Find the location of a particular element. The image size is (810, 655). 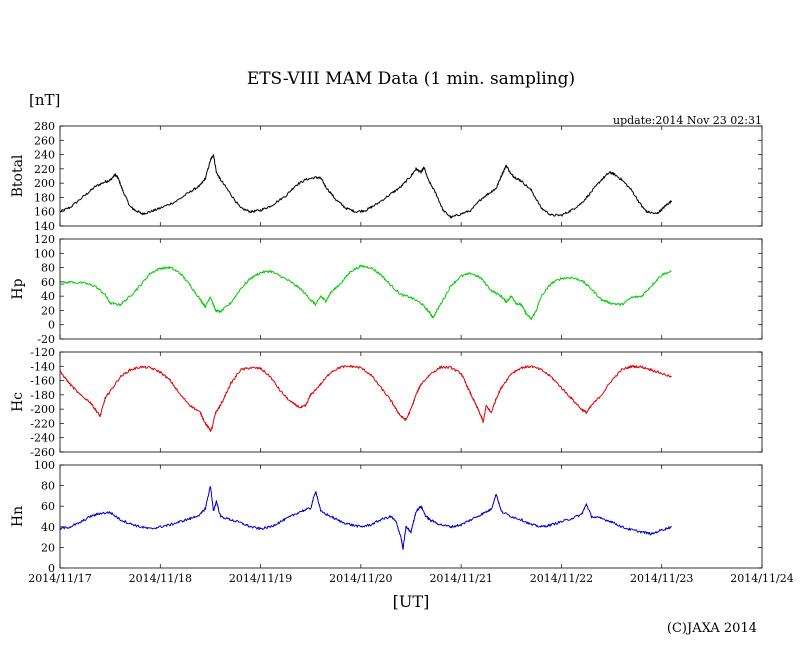

y-tick-label: -240 is located at coordinates (42, 438).